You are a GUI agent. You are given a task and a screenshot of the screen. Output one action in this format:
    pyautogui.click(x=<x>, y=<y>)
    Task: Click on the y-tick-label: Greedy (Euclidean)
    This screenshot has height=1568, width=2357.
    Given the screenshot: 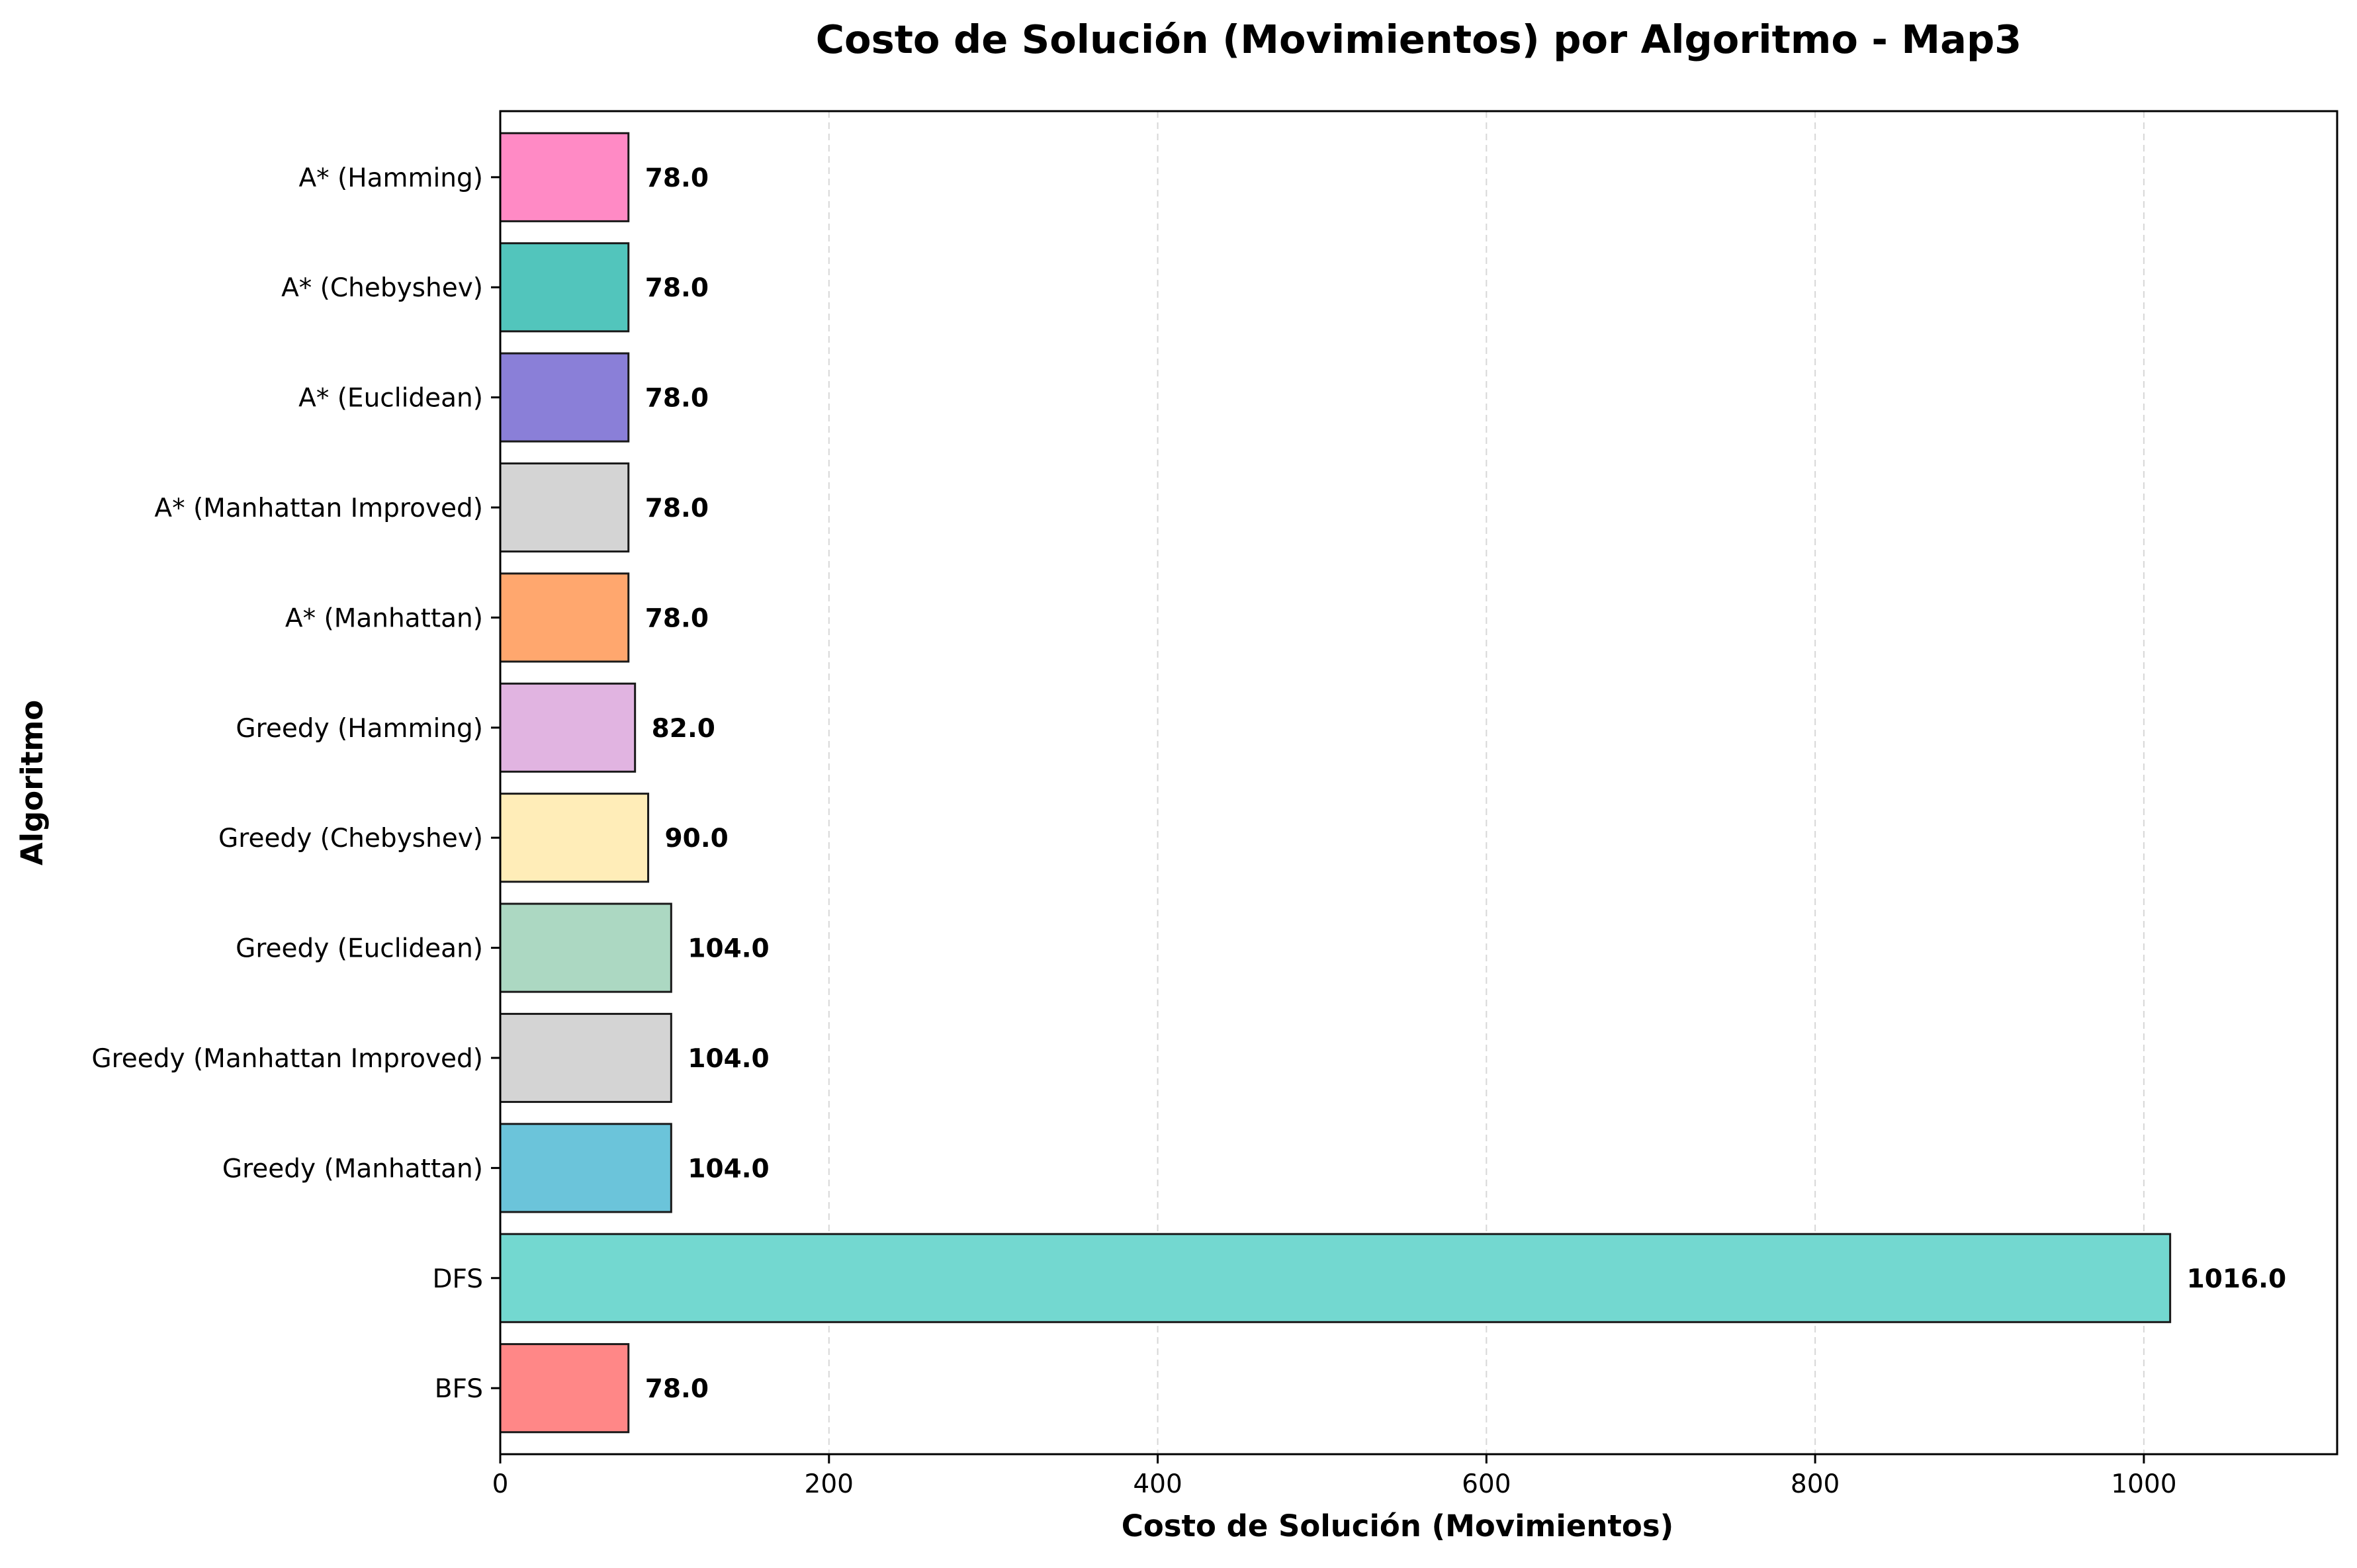 What is the action you would take?
    pyautogui.click(x=359, y=949)
    